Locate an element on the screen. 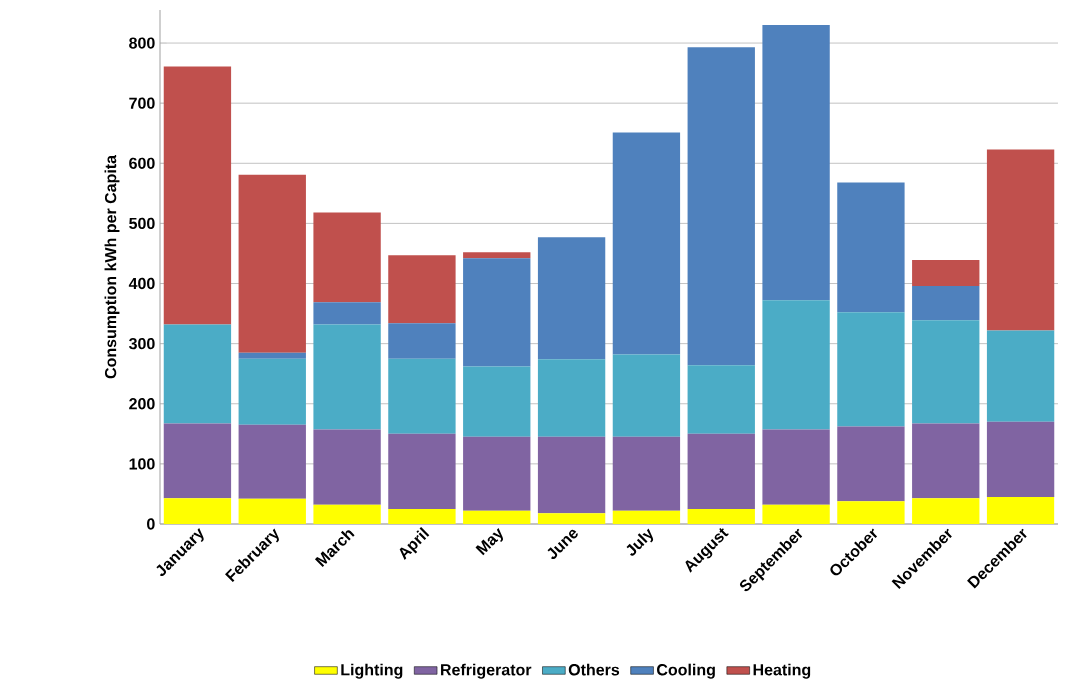 The height and width of the screenshot is (681, 1068). y-tick-label: 100 is located at coordinates (142, 464).